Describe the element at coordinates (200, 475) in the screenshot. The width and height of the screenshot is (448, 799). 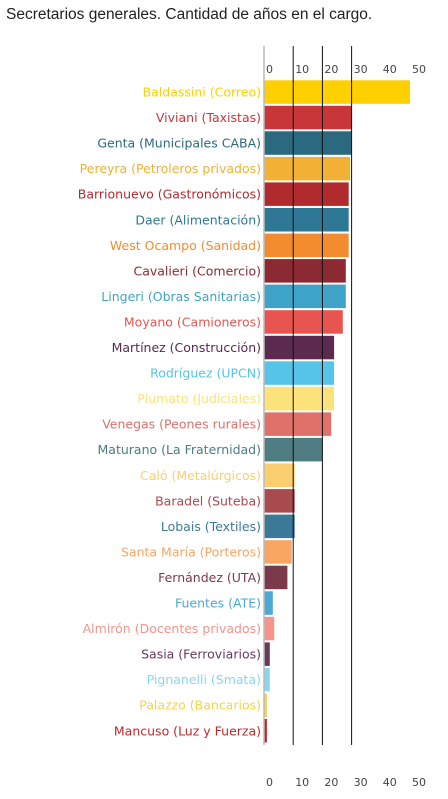
I see `bar-label: Caló (Metalúrgicos)` at that location.